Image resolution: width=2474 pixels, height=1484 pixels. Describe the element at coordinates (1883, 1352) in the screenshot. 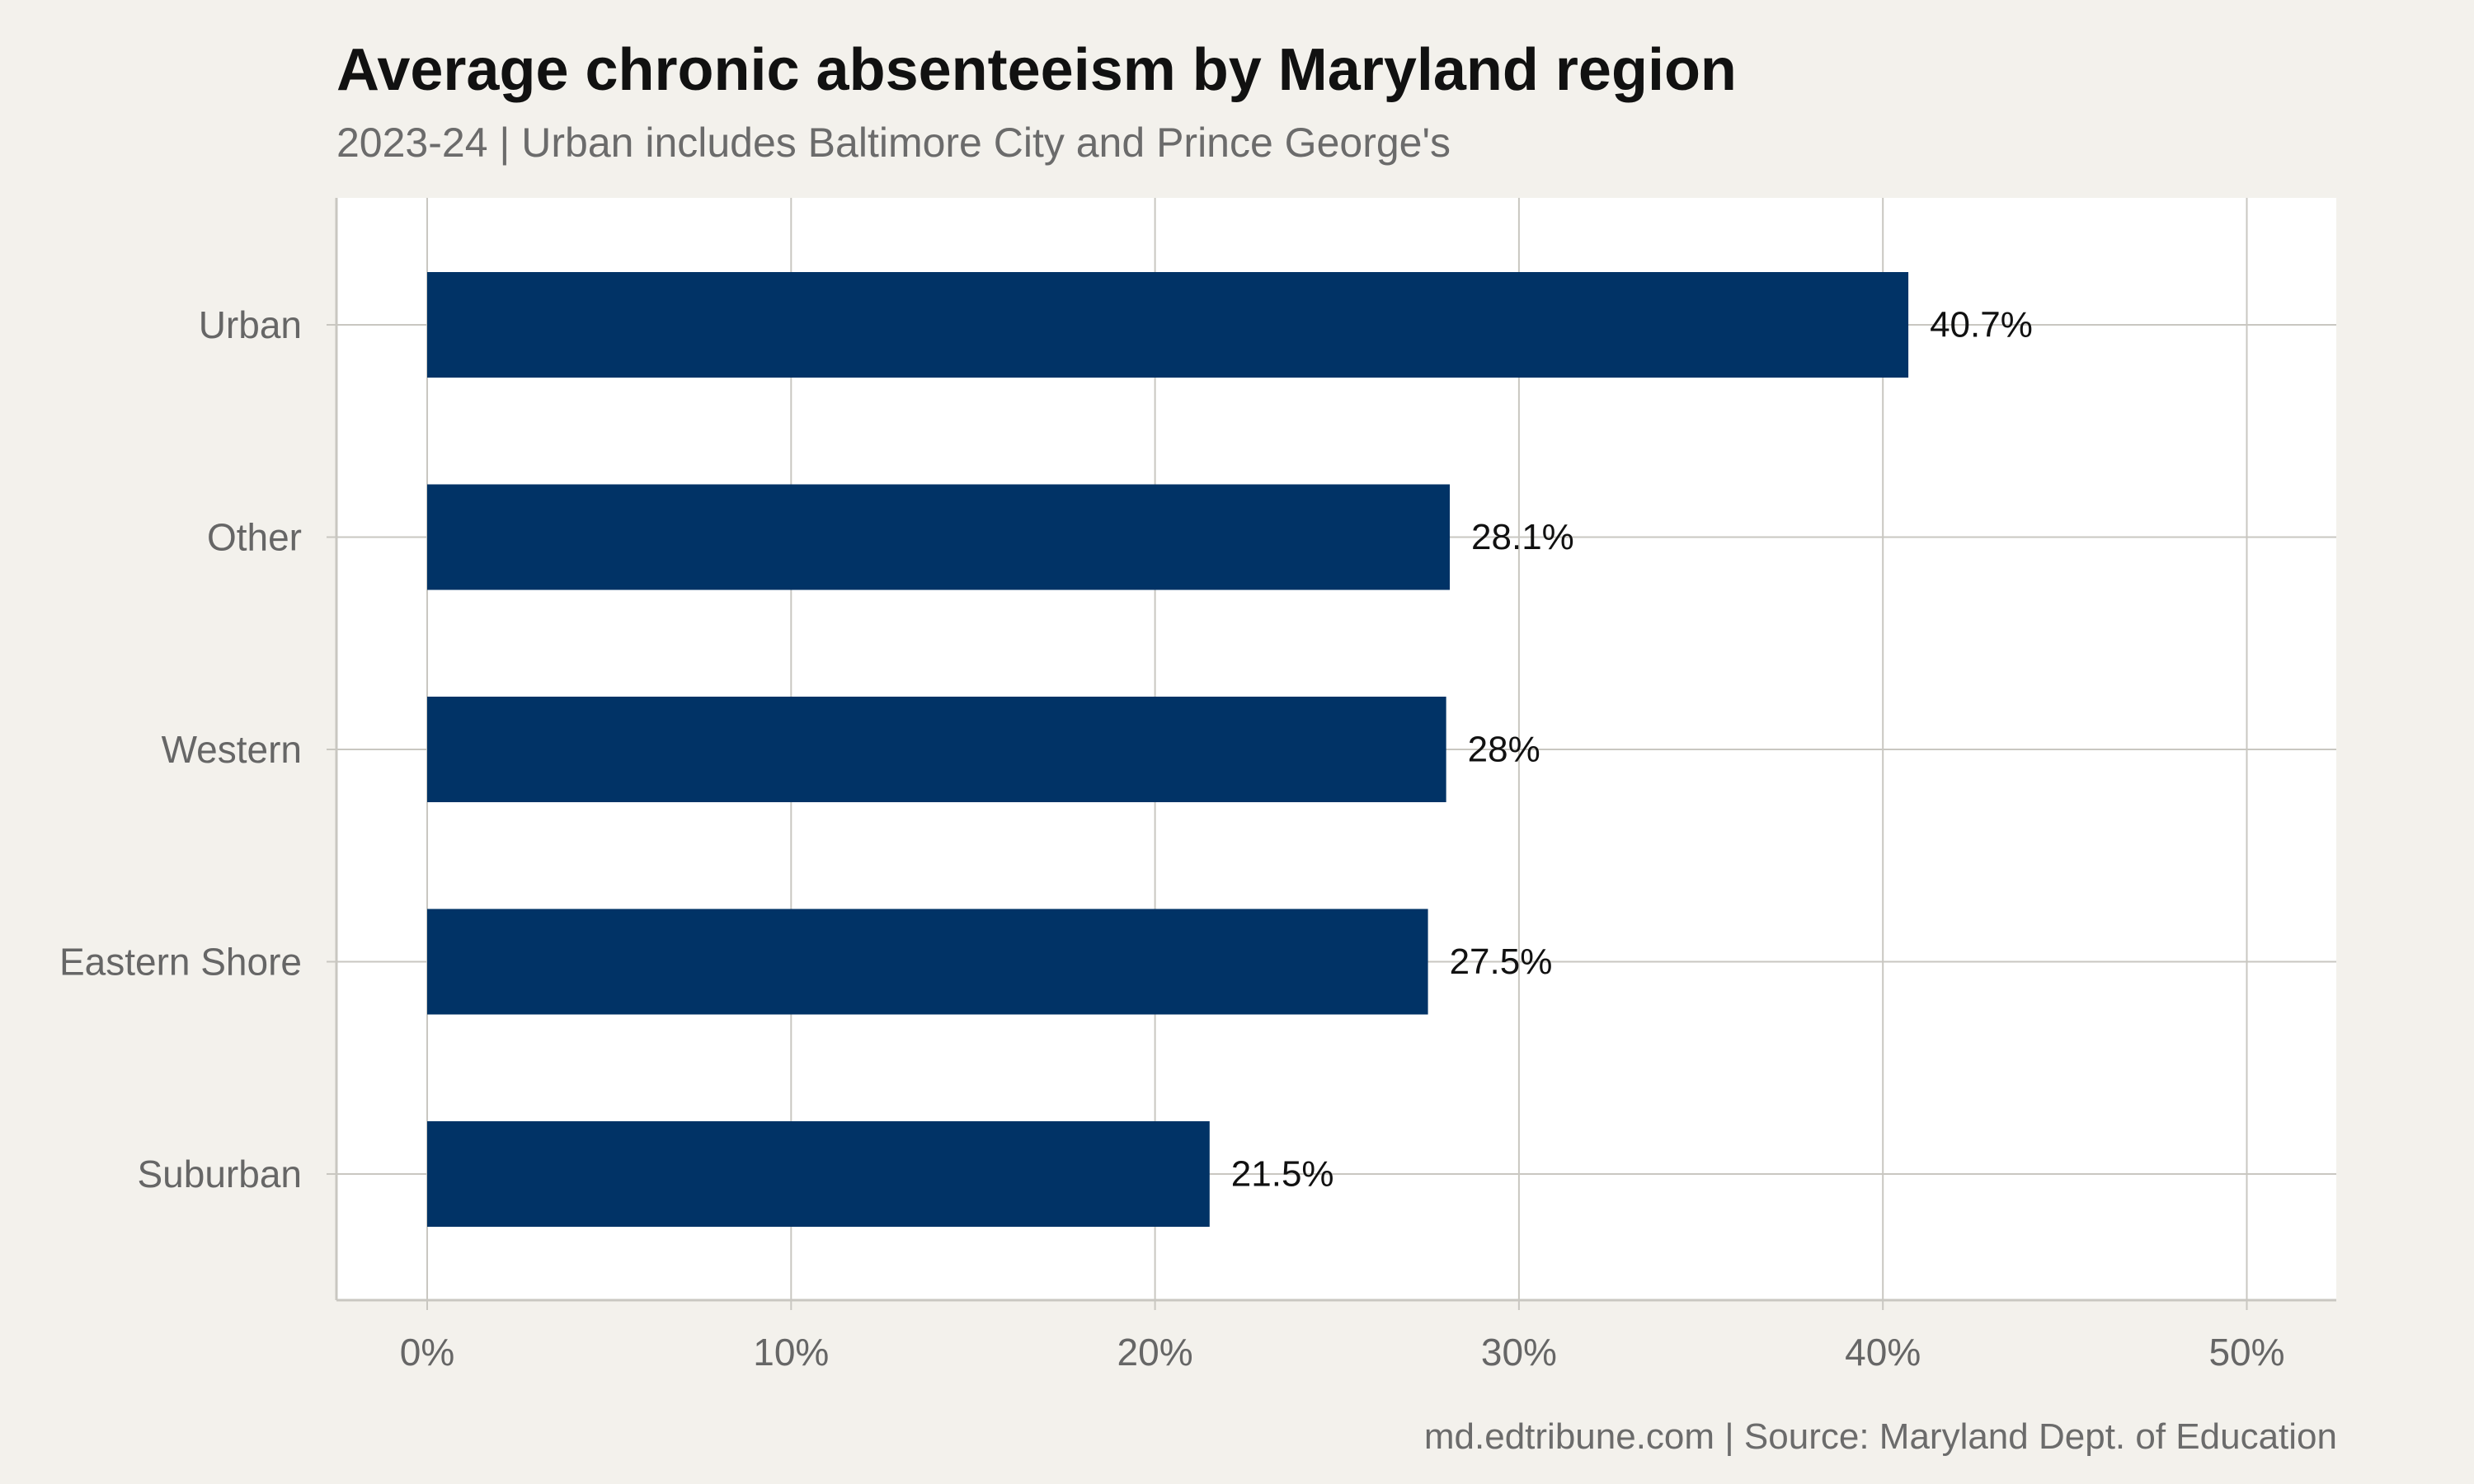

I see `x-tick-label: 40%` at that location.